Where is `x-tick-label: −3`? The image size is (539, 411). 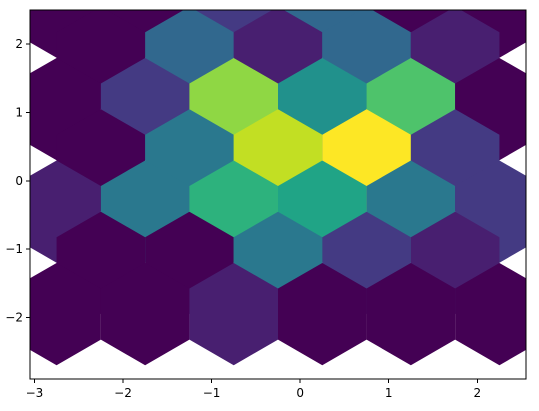 x-tick-label: −3 is located at coordinates (35, 393).